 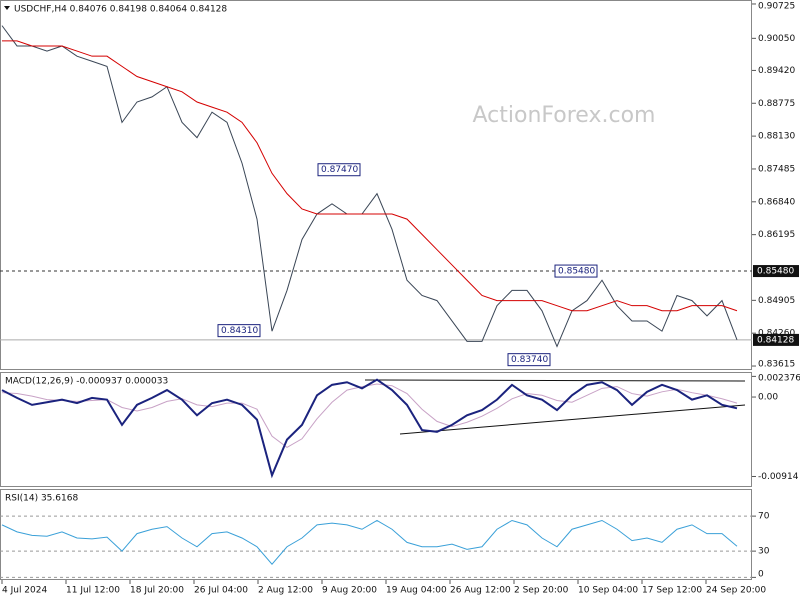 I want to click on annotation-label: 0.84310, so click(x=239, y=331).